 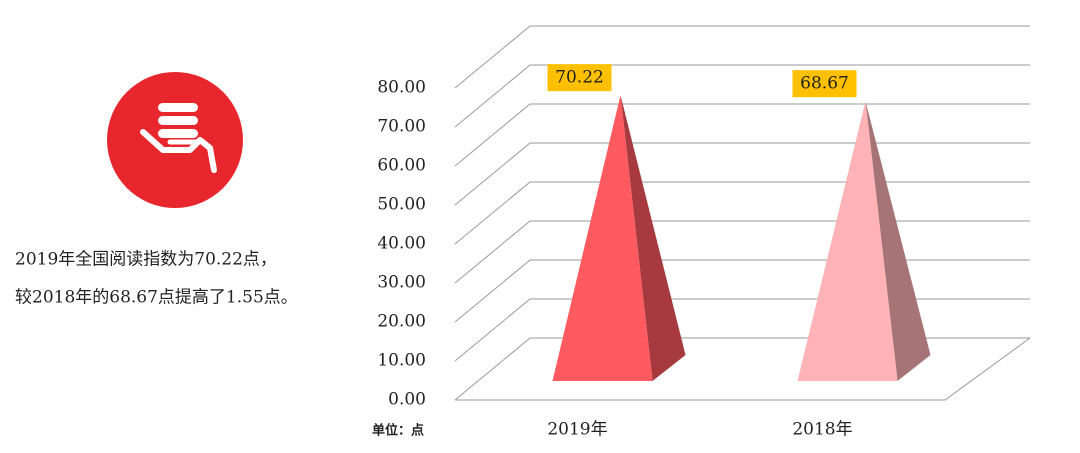 I want to click on y-tick-label: 20.00, so click(x=401, y=322).